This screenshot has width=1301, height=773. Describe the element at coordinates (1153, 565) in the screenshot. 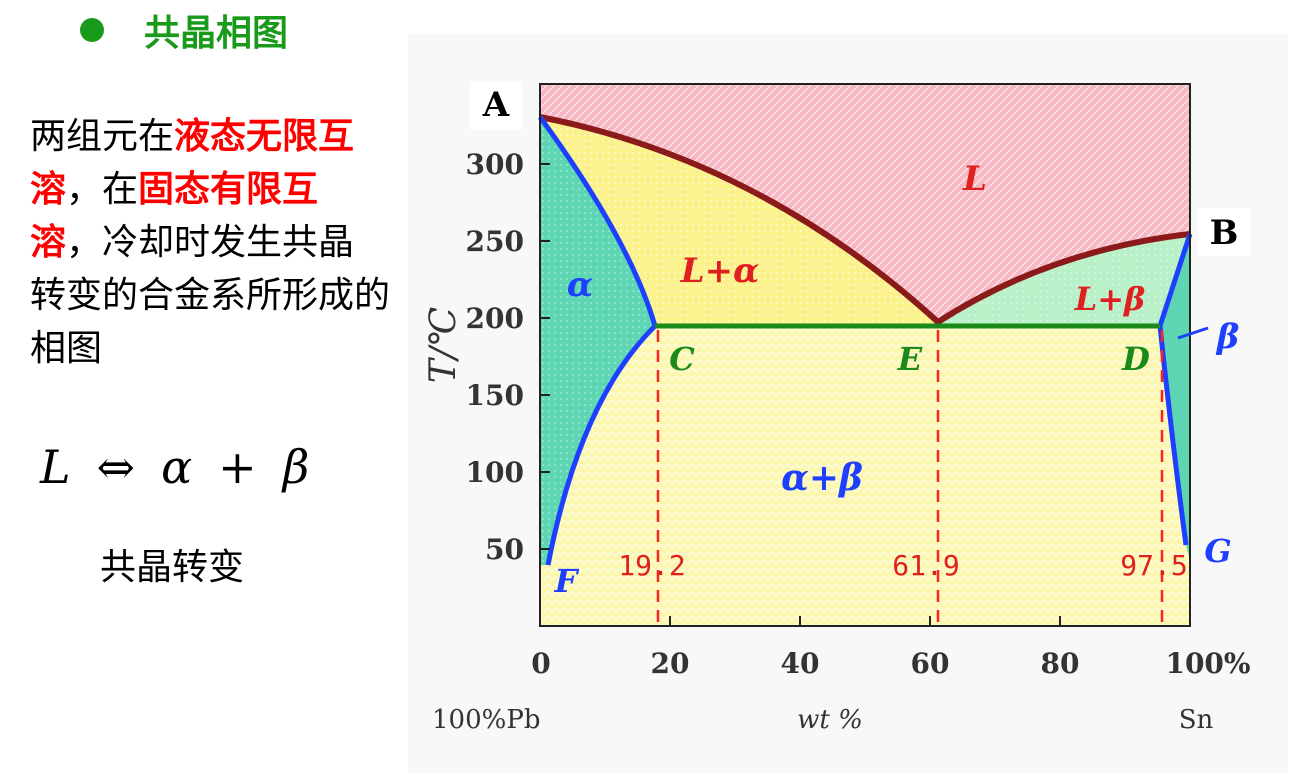

I see `comp-d-value: 97.5` at that location.